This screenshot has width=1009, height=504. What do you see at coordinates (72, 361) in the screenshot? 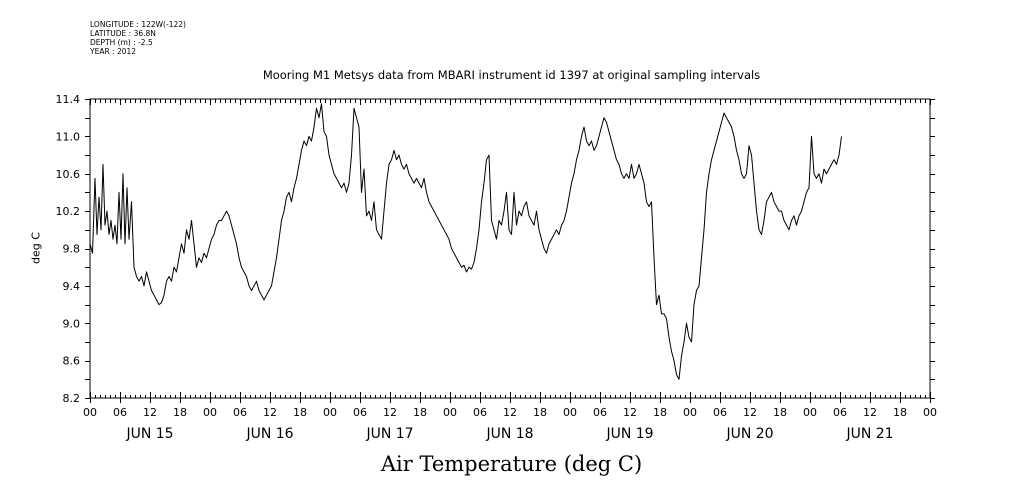
I see `y-tick-label: 8.6` at bounding box center [72, 361].